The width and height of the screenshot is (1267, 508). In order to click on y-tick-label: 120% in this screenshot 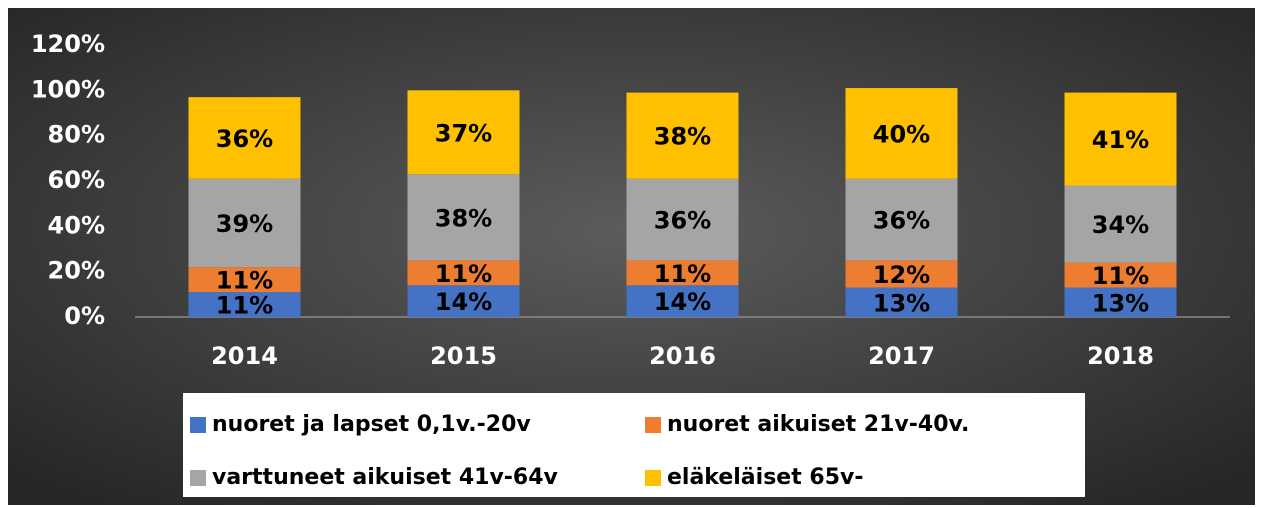, I will do `click(68, 44)`.